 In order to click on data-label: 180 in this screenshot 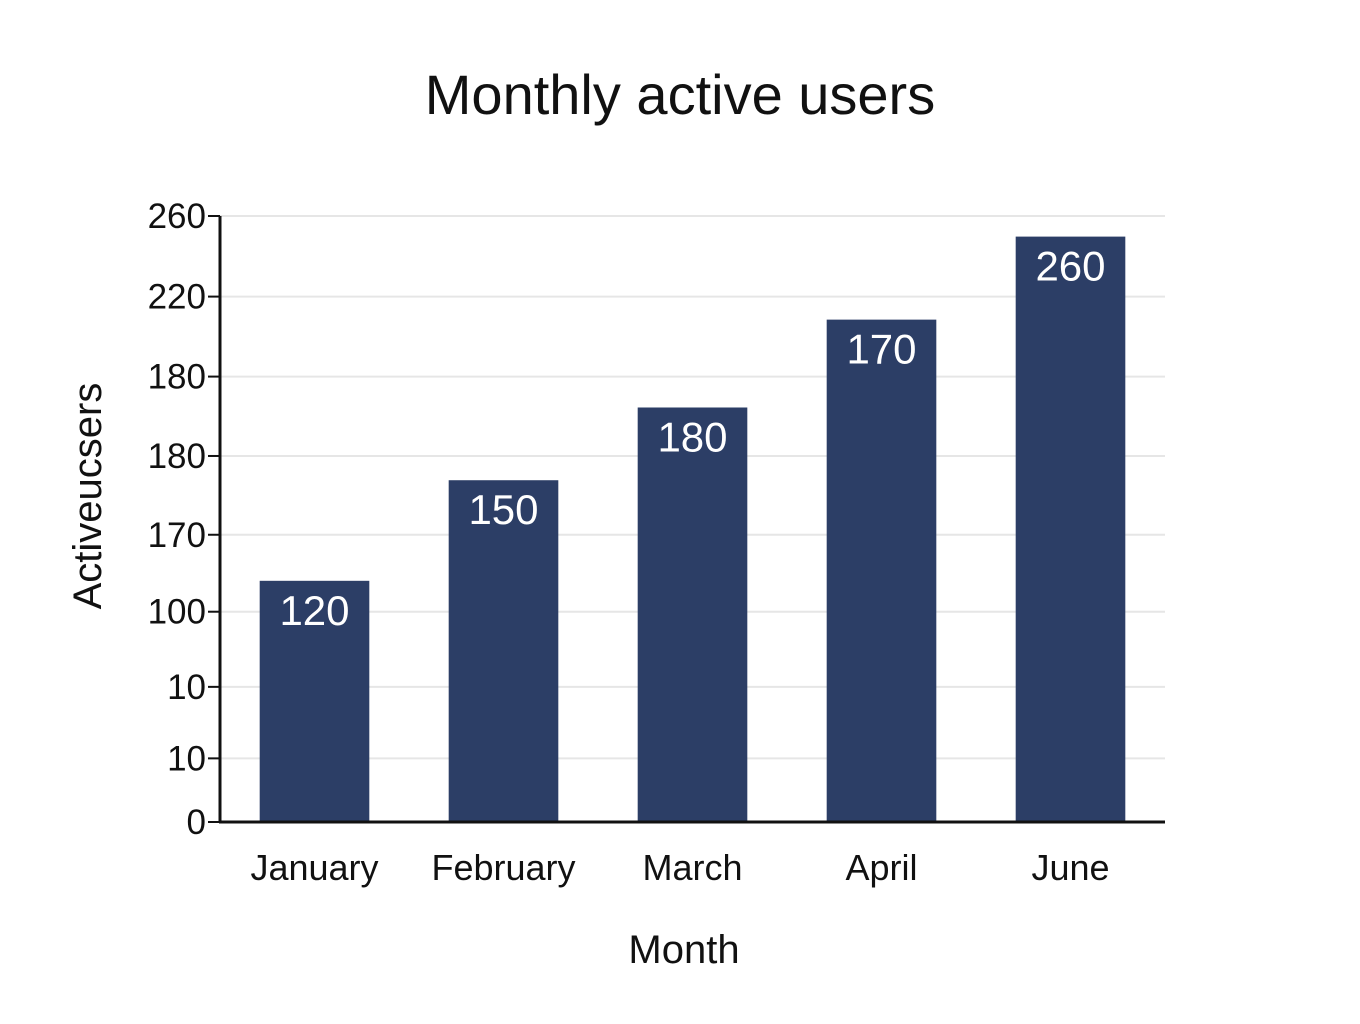, I will do `click(692, 436)`.